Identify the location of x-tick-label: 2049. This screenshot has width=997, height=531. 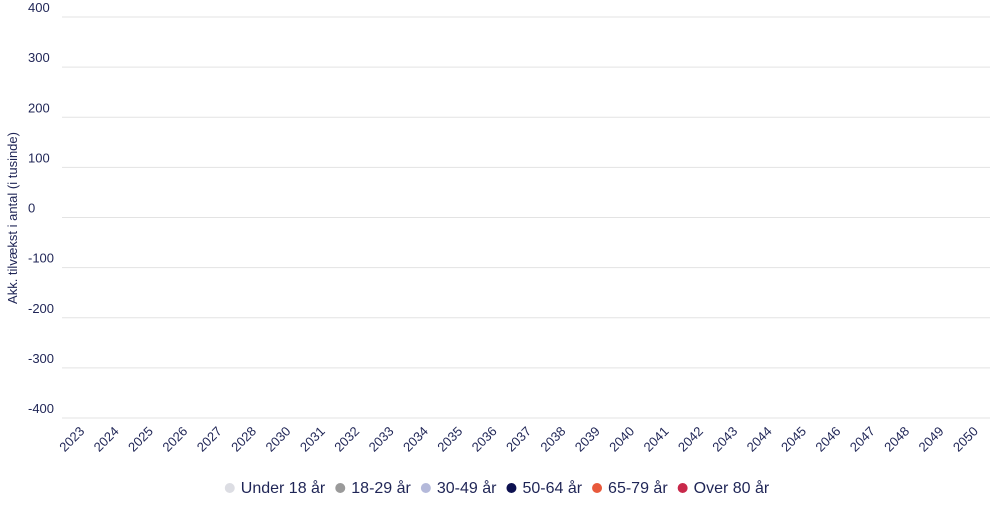
(931, 439).